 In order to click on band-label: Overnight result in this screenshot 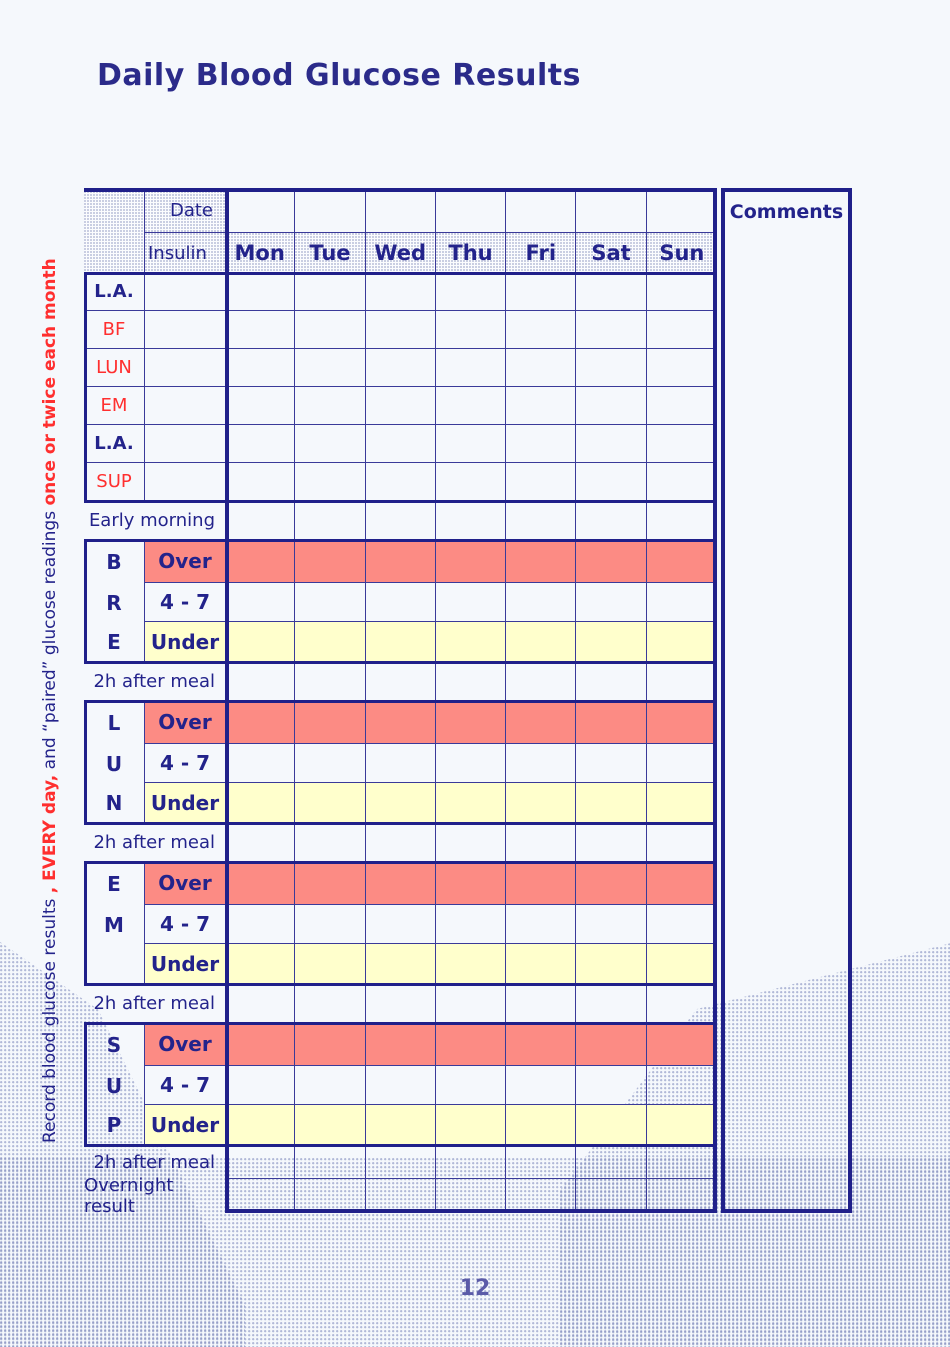, I will do `click(129, 1196)`.